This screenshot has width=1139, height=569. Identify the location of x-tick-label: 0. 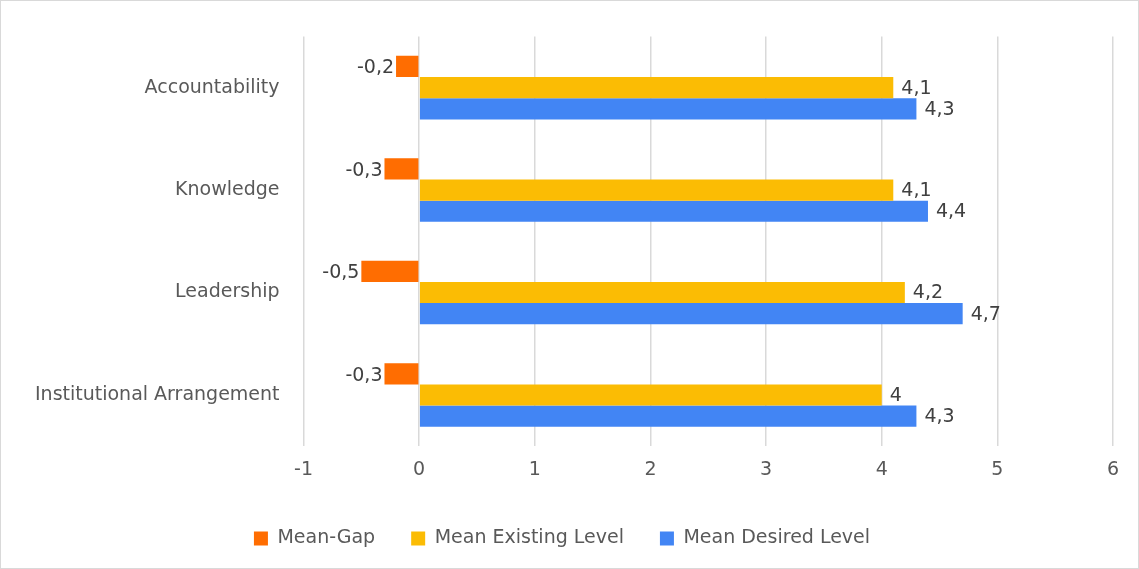
(419, 467).